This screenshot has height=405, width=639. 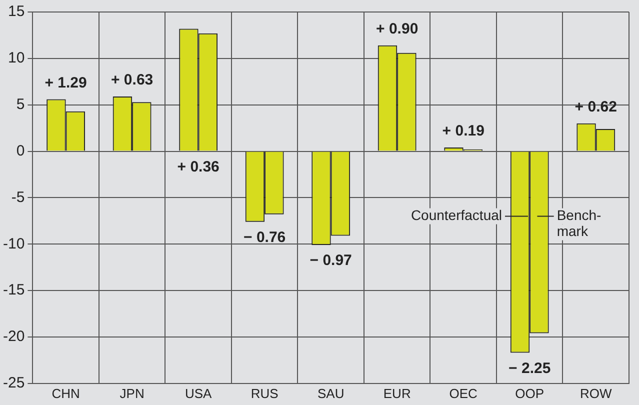 I want to click on y-tick-label: -10, so click(x=13, y=243).